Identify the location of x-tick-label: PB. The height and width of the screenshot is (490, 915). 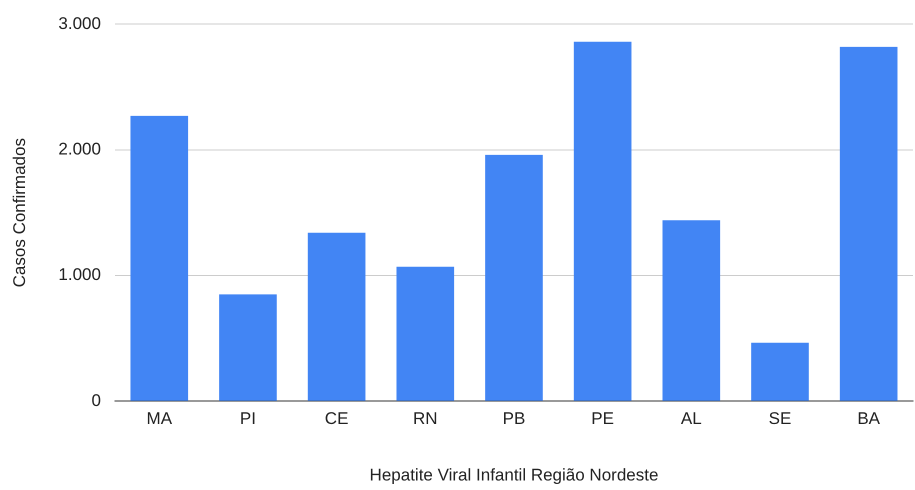
(514, 418).